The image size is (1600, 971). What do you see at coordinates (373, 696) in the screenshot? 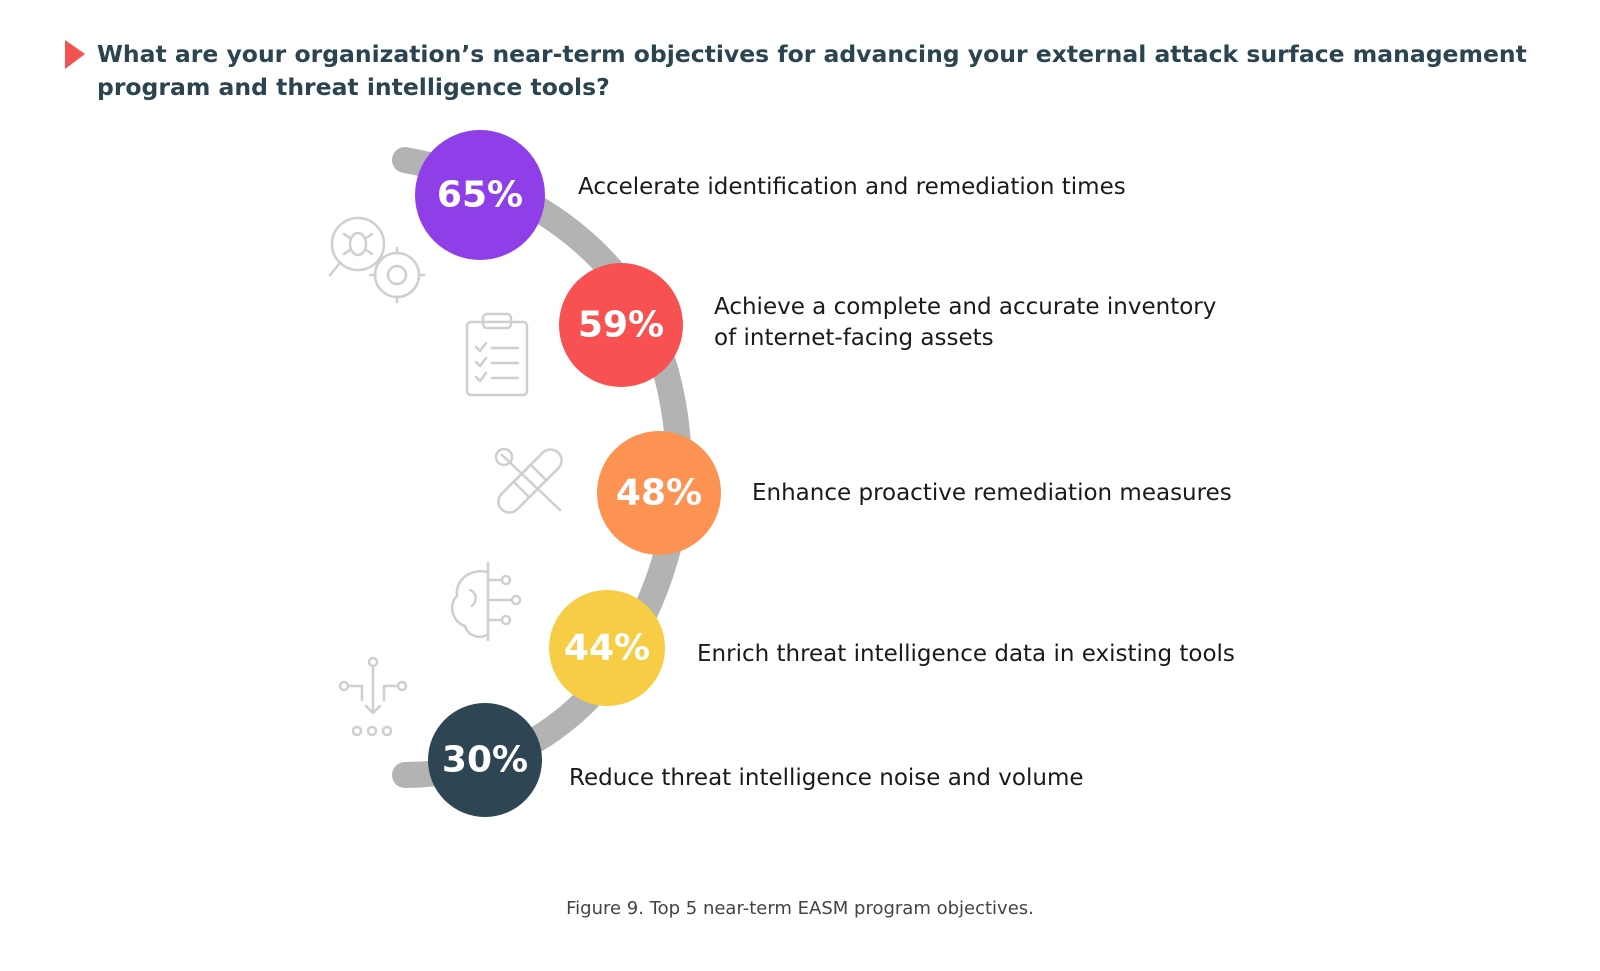
I see `data-flow-icon` at bounding box center [373, 696].